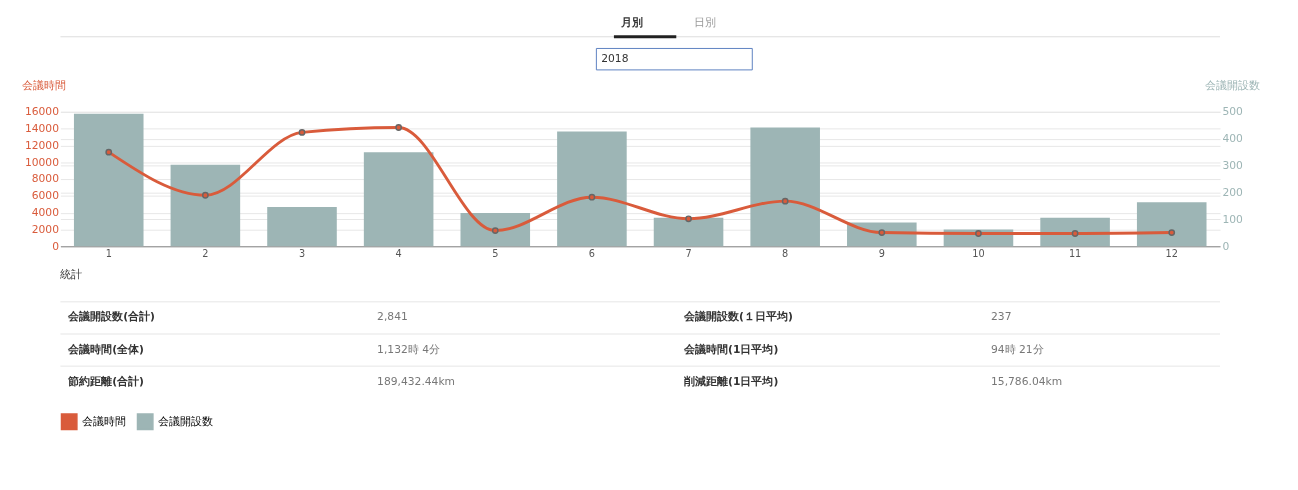  Describe the element at coordinates (392, 317) in the screenshot. I see `text: 2,841` at that location.